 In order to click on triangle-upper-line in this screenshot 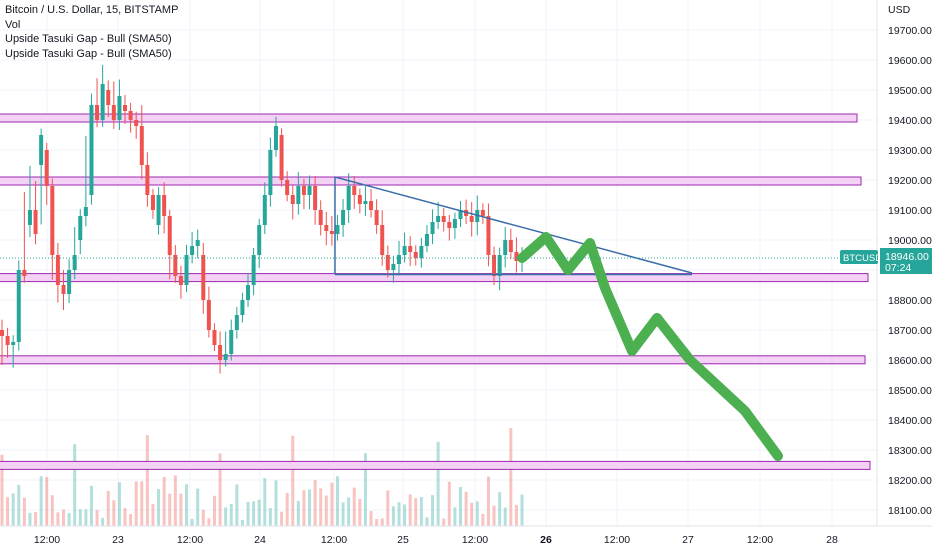, I will do `click(513, 225)`.